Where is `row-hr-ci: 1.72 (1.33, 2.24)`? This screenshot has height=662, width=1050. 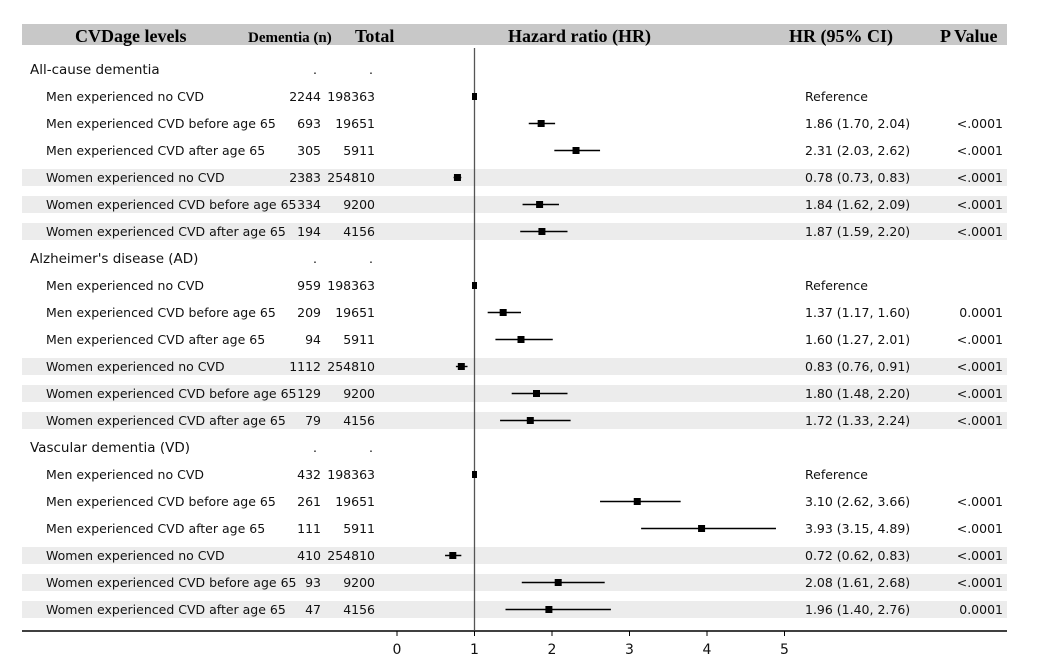
row-hr-ci: 1.72 (1.33, 2.24) is located at coordinates (857, 420).